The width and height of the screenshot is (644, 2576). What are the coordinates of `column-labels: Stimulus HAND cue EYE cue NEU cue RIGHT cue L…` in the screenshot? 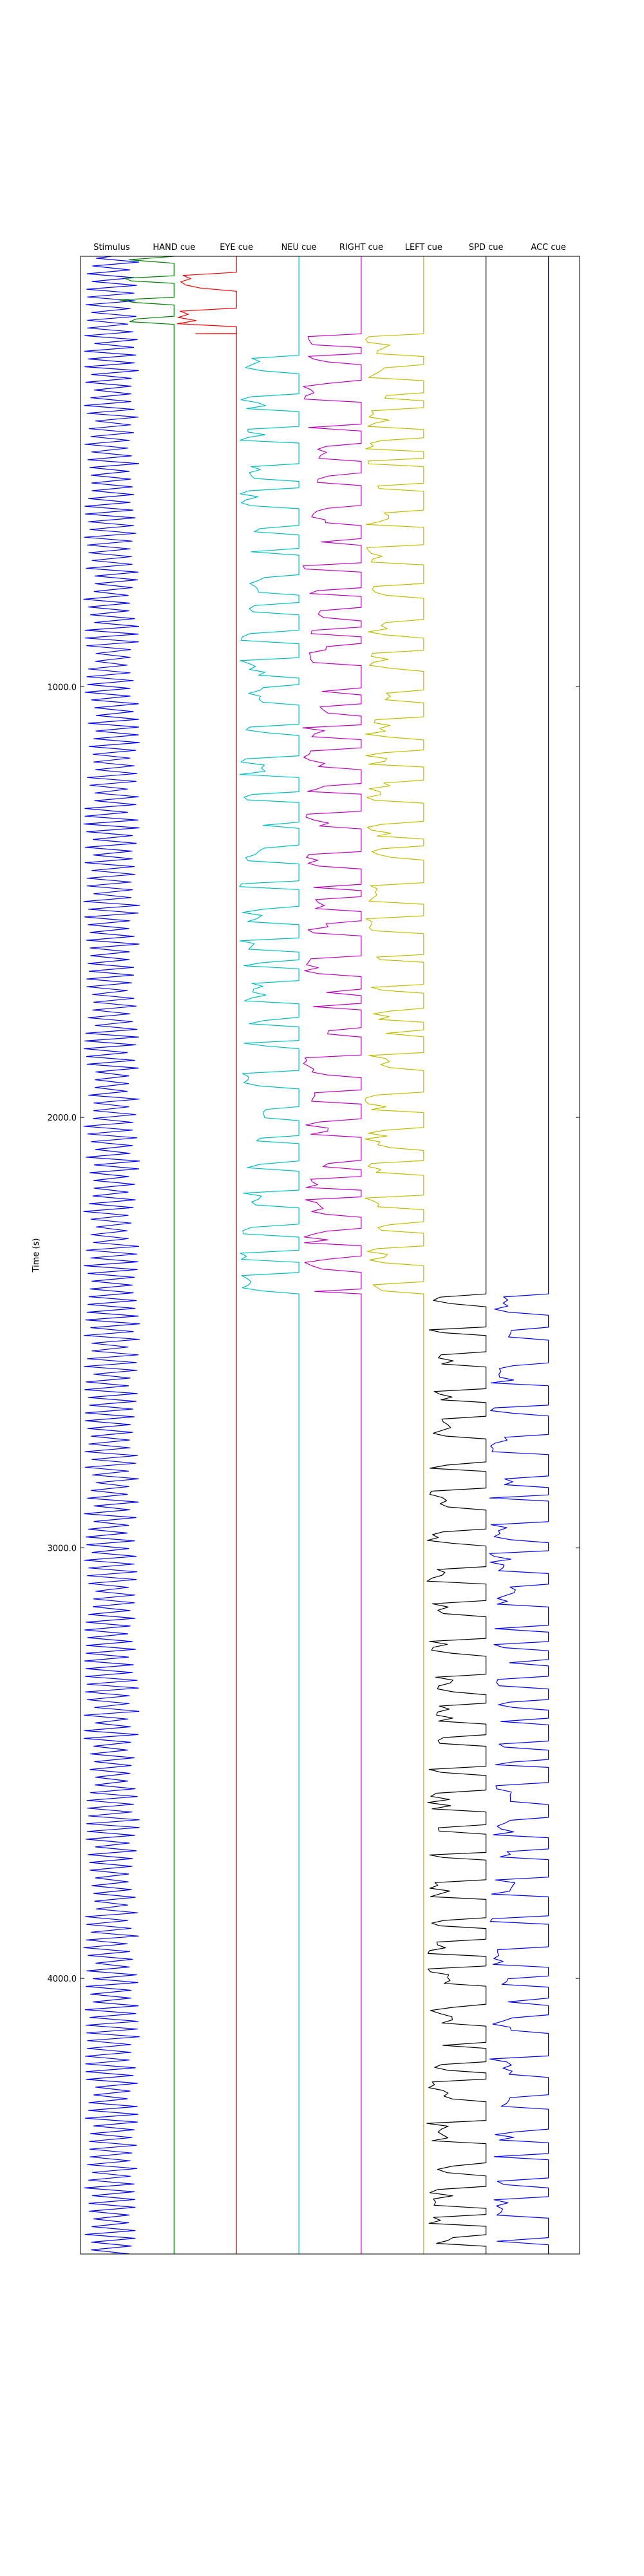 It's located at (329, 248).